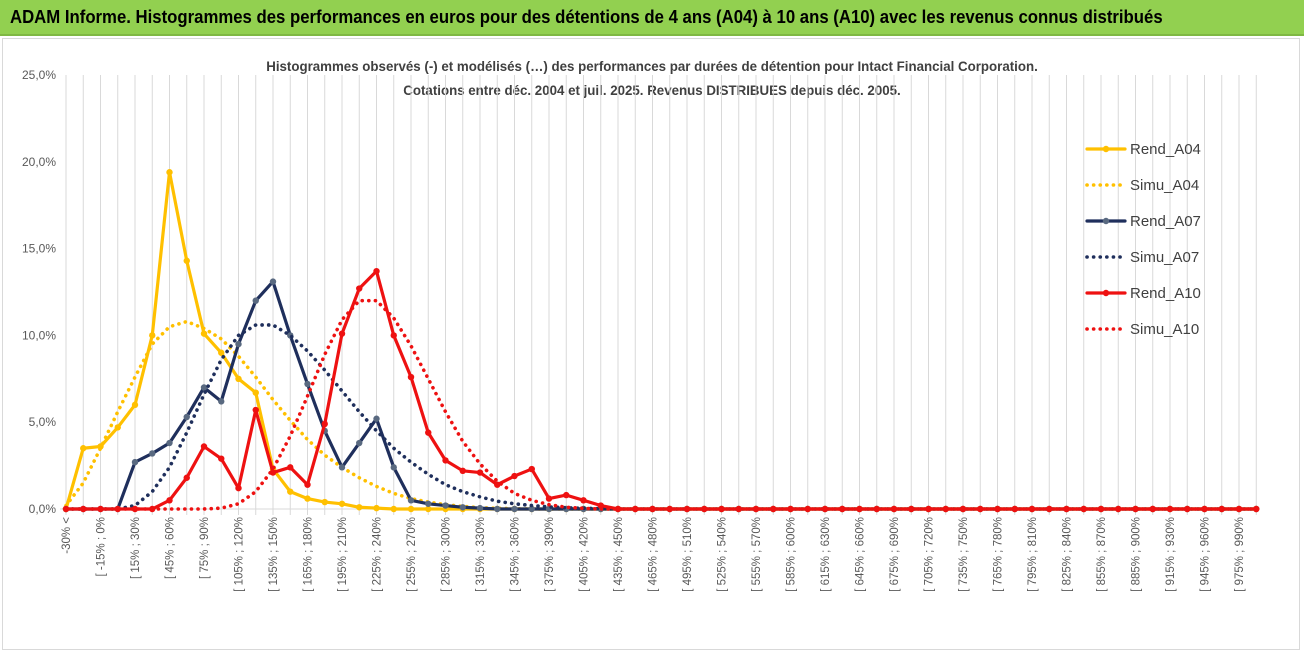  Describe the element at coordinates (171, 548) in the screenshot. I see `x-tick-label: [ 45% ; 60%` at that location.